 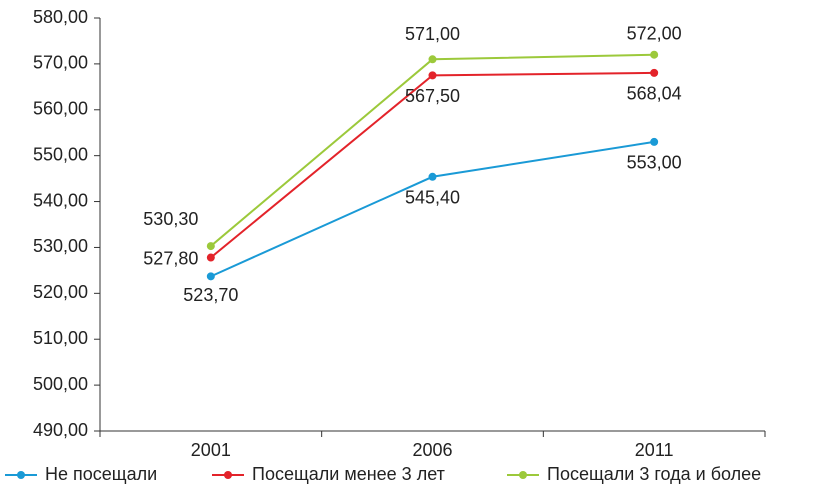 I want to click on data-label: 572,00, so click(x=654, y=33).